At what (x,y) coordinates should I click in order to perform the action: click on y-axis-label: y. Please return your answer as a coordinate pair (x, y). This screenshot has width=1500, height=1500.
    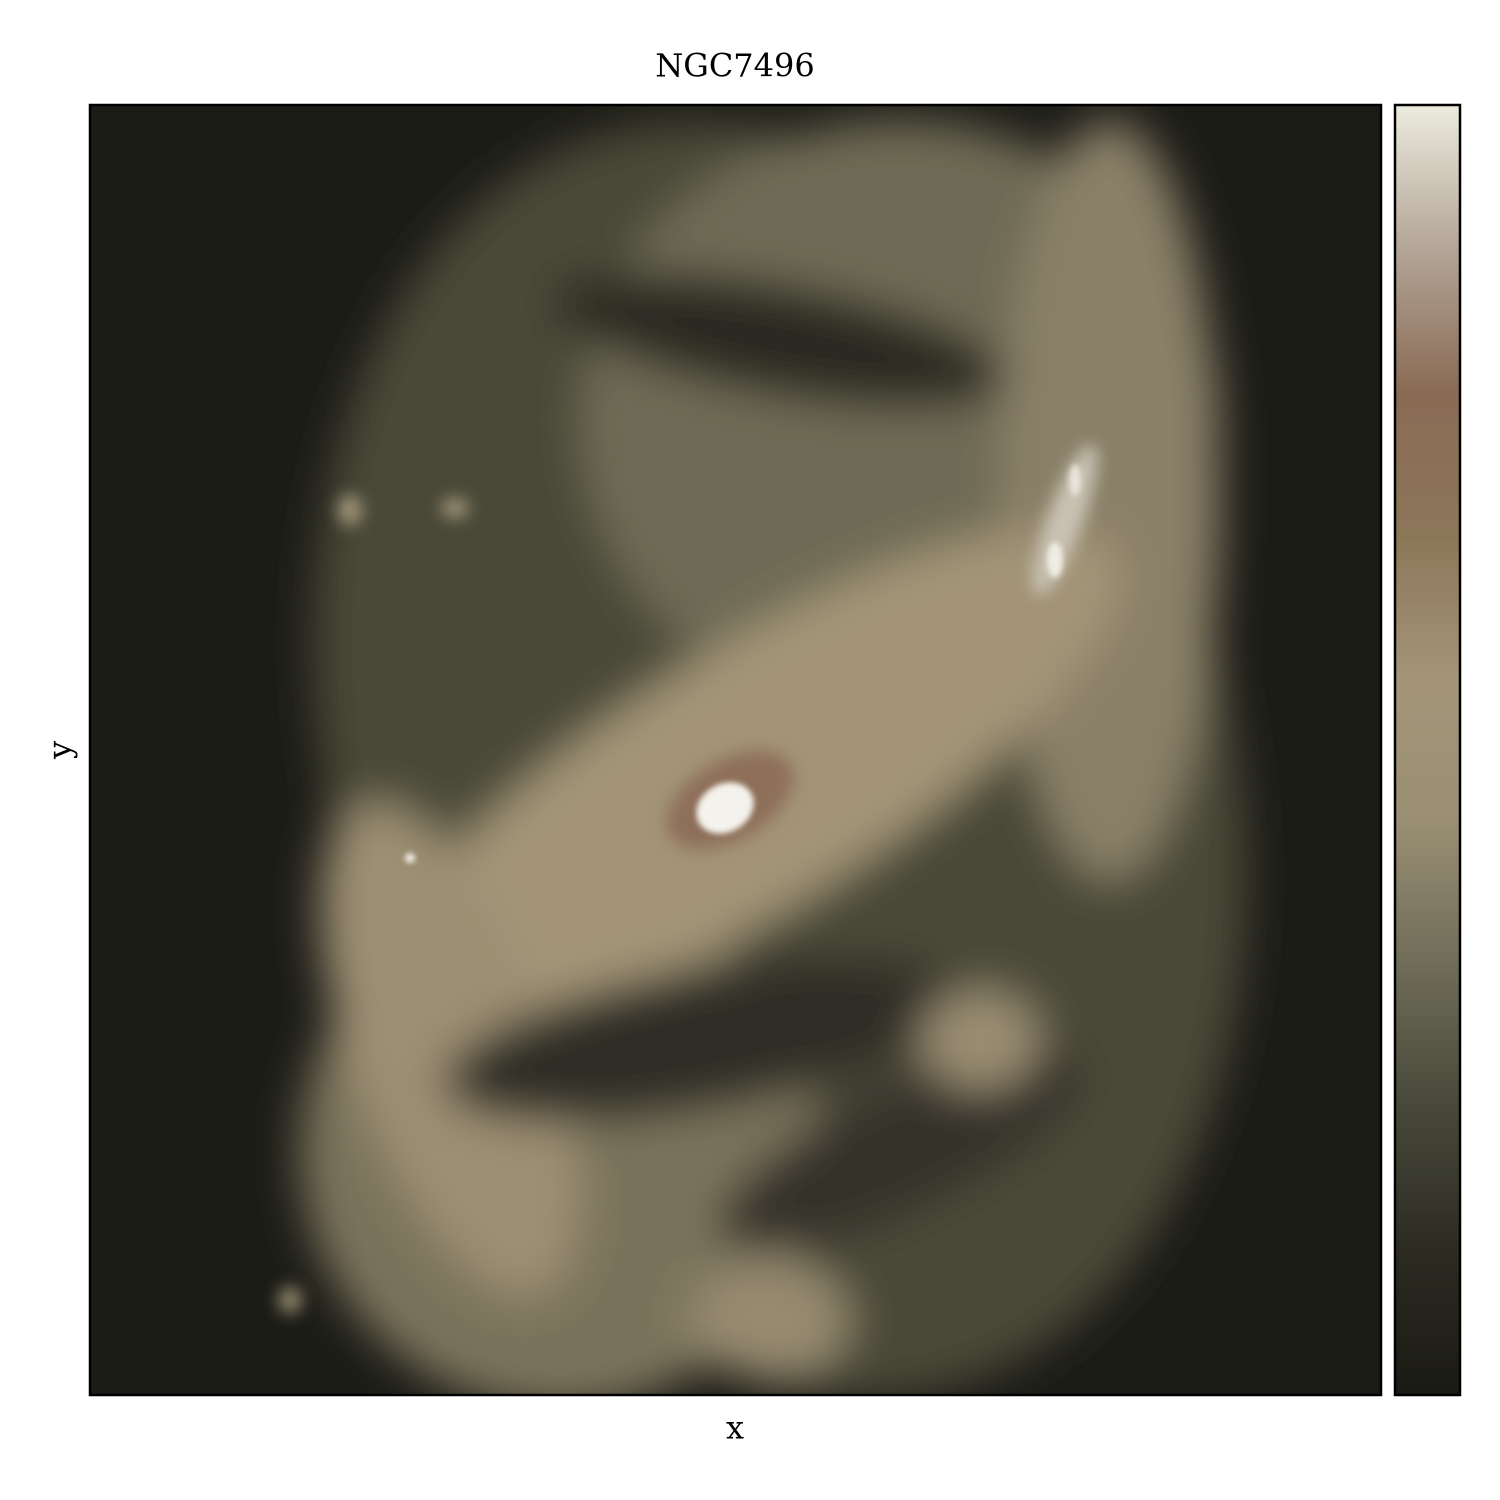
    Looking at the image, I should click on (60, 750).